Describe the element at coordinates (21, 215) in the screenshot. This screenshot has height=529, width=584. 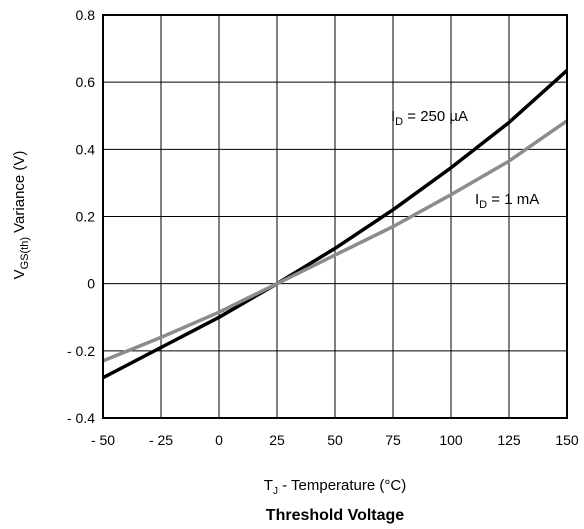
I see `y-axis-label: VGS(th) Variance (V)` at that location.